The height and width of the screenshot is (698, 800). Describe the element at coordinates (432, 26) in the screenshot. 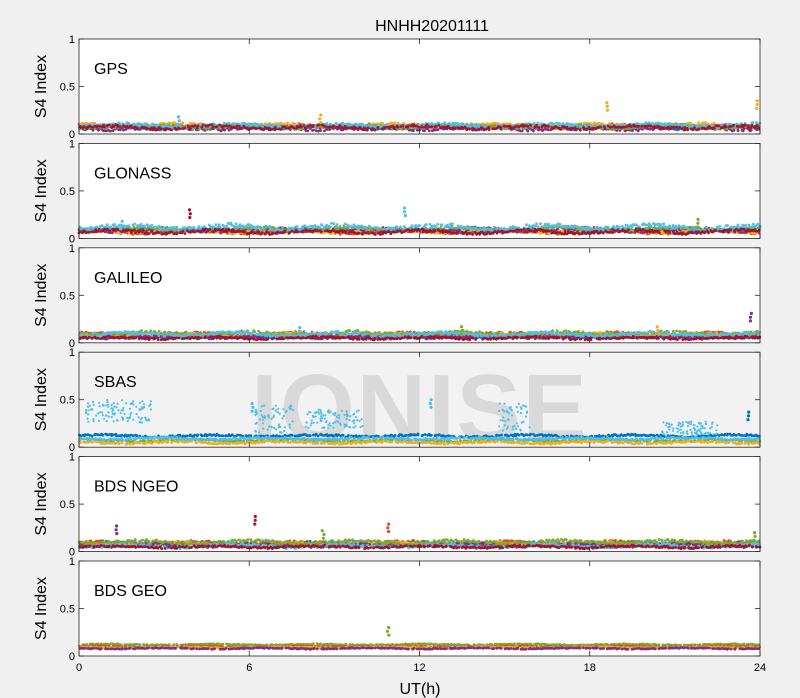

I see `figure-title: HNHH20201111` at that location.